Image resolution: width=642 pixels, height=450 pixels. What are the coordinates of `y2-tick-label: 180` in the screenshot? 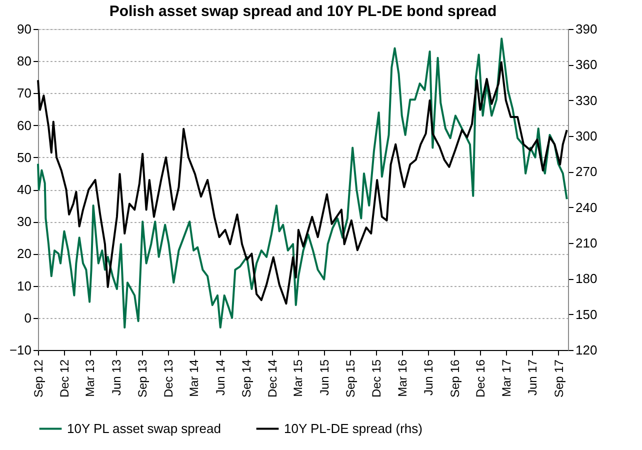 It's located at (587, 278).